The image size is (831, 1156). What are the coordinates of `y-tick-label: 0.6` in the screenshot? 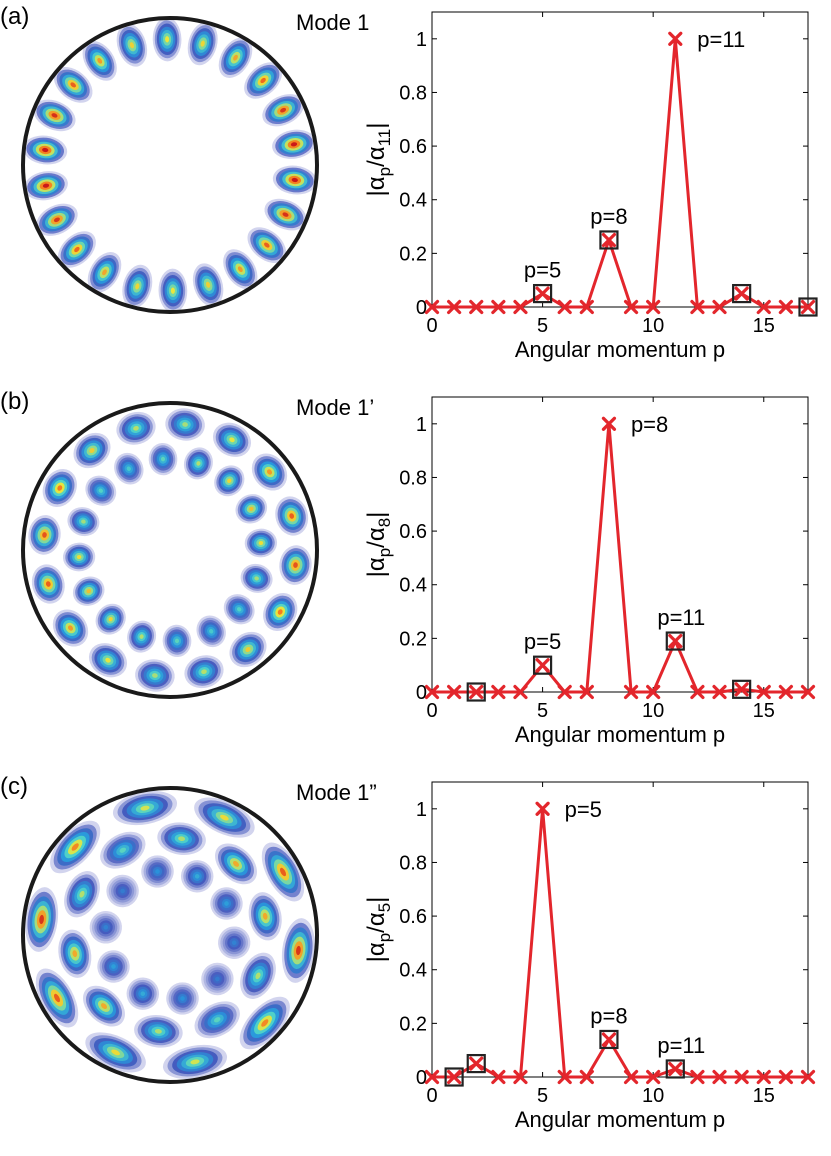 It's located at (413, 917).